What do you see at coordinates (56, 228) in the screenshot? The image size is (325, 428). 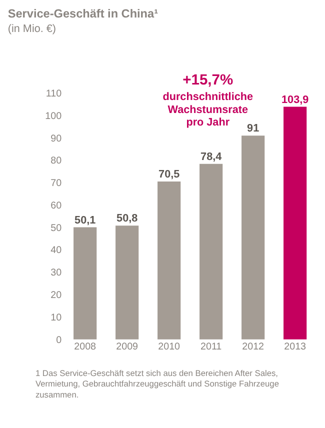 I see `y-tick-label: 50` at bounding box center [56, 228].